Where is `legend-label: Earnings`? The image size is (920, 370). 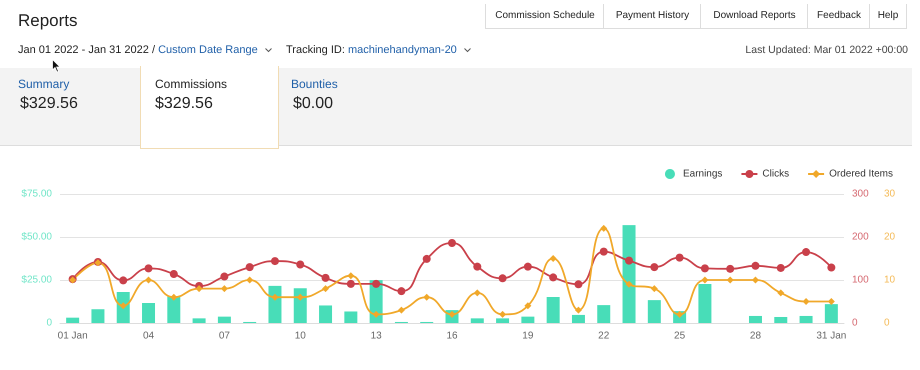 legend-label: Earnings is located at coordinates (702, 174).